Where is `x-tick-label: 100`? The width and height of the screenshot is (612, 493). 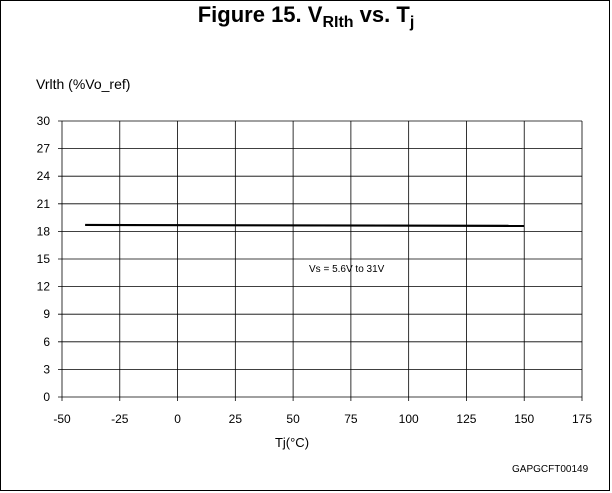
x-tick-label: 100 is located at coordinates (409, 419).